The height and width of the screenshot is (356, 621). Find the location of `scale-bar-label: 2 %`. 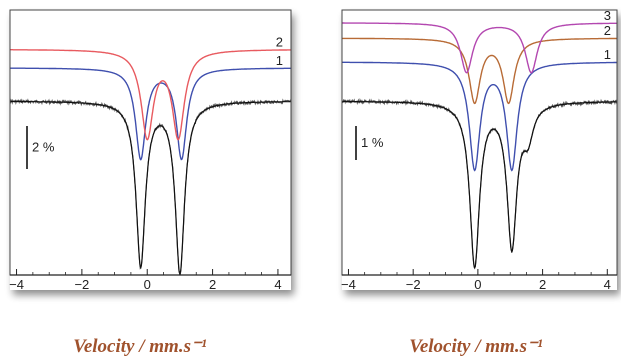

scale-bar-label: 2 % is located at coordinates (43, 147).